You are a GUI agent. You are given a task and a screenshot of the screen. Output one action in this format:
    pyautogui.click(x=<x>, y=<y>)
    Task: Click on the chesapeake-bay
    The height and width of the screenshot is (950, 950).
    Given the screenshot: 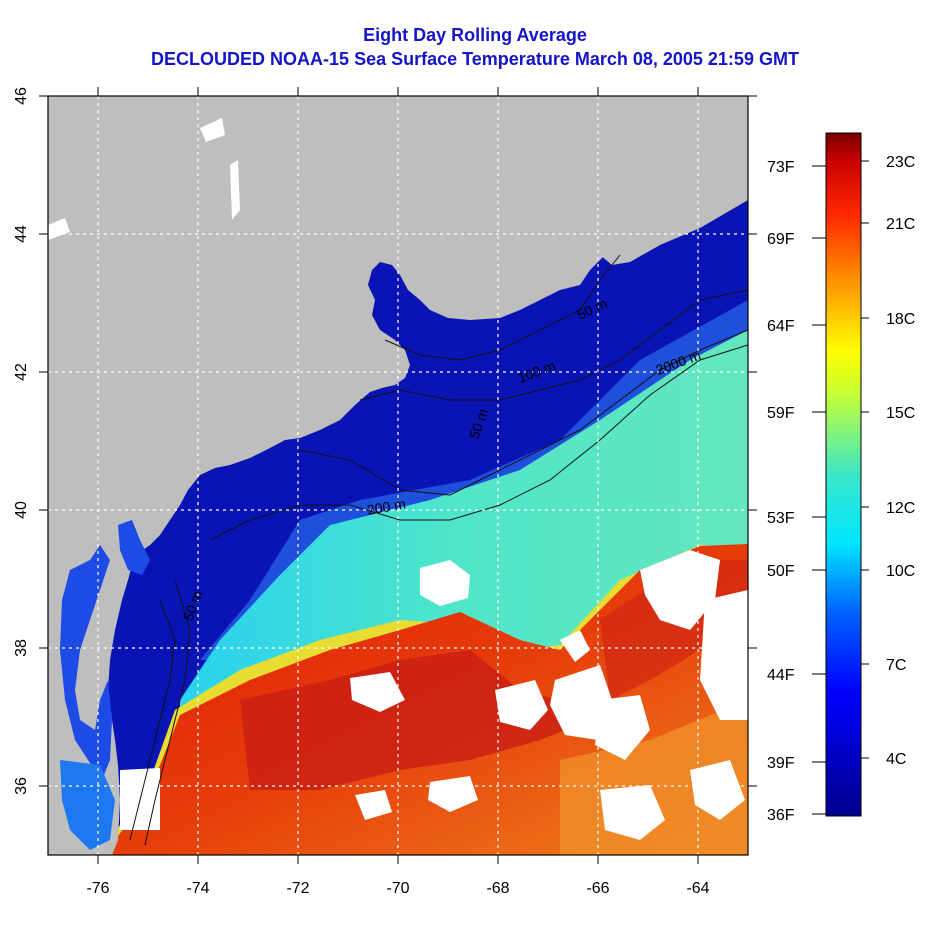 What is the action you would take?
    pyautogui.click(x=86, y=662)
    